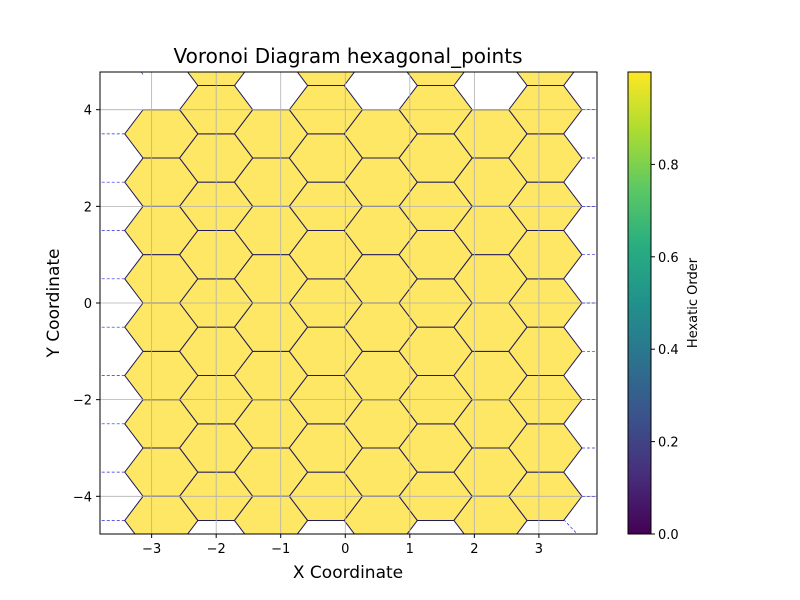  What do you see at coordinates (348, 573) in the screenshot?
I see `x-axis-label: X Coordinate` at bounding box center [348, 573].